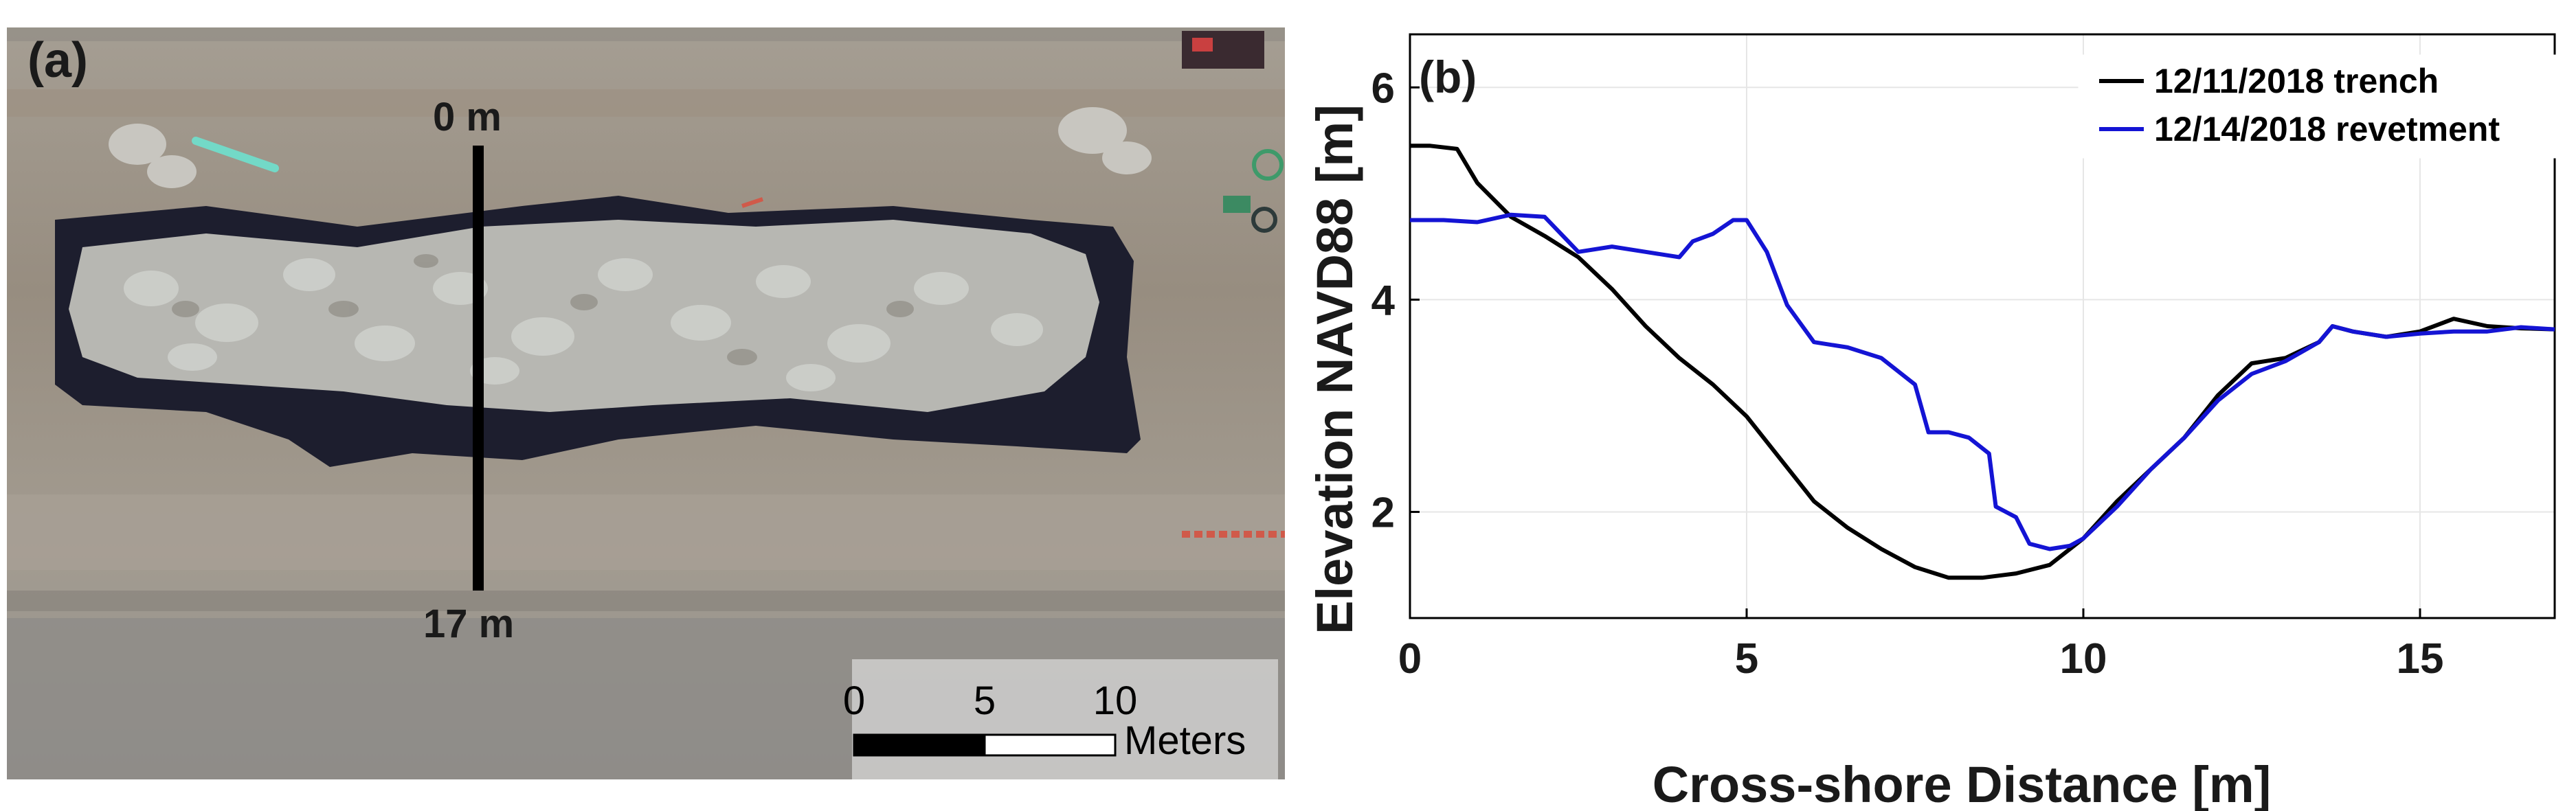  Describe the element at coordinates (1410, 659) in the screenshot. I see `x-tick-label: 0` at that location.